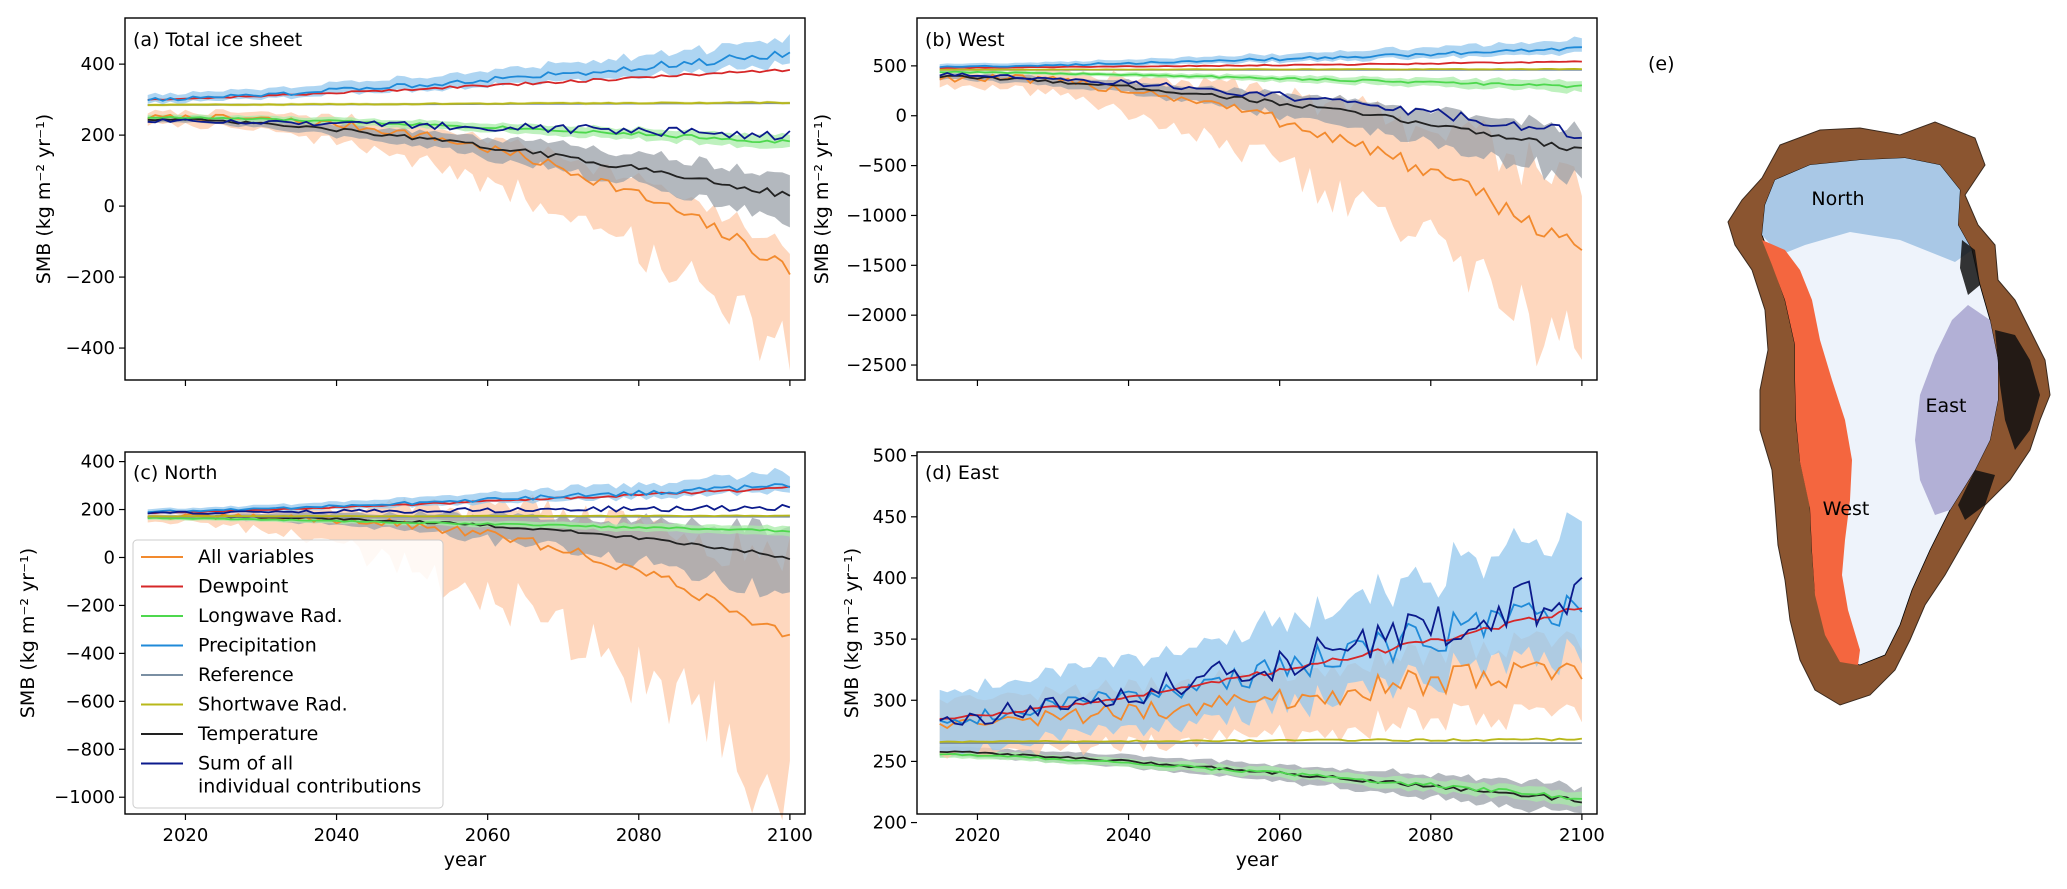 The height and width of the screenshot is (889, 2067). What do you see at coordinates (217, 40) in the screenshot?
I see `panel-a-label: (a) Total ice sheet` at bounding box center [217, 40].